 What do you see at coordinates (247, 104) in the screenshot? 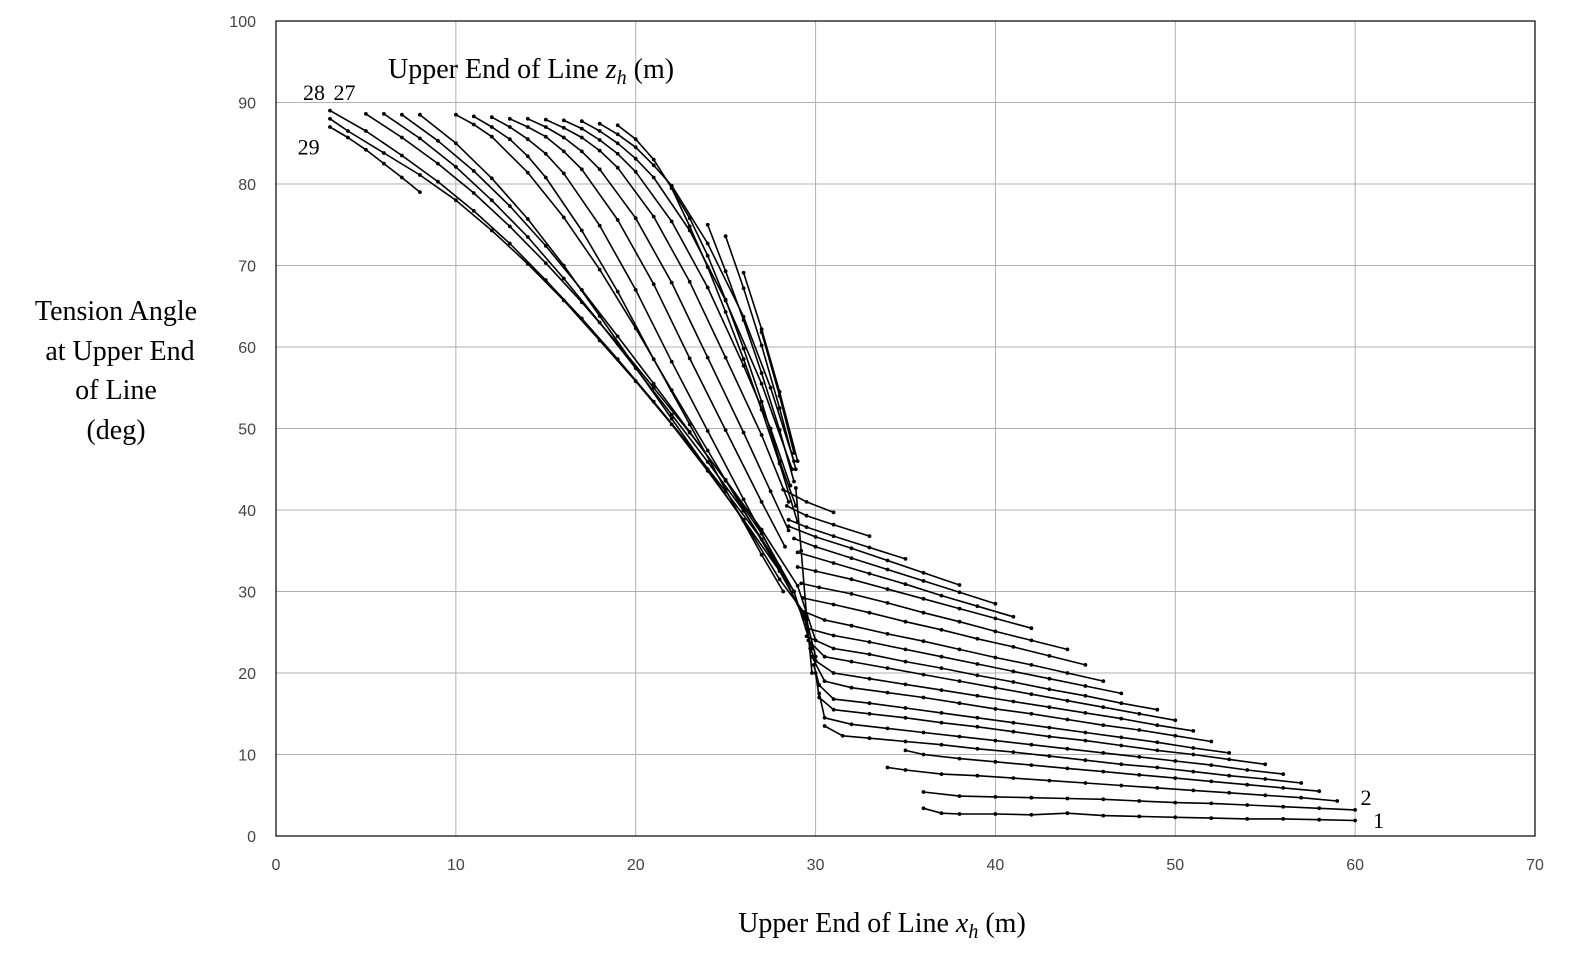
I see `y-tick-label: 90` at bounding box center [247, 104].